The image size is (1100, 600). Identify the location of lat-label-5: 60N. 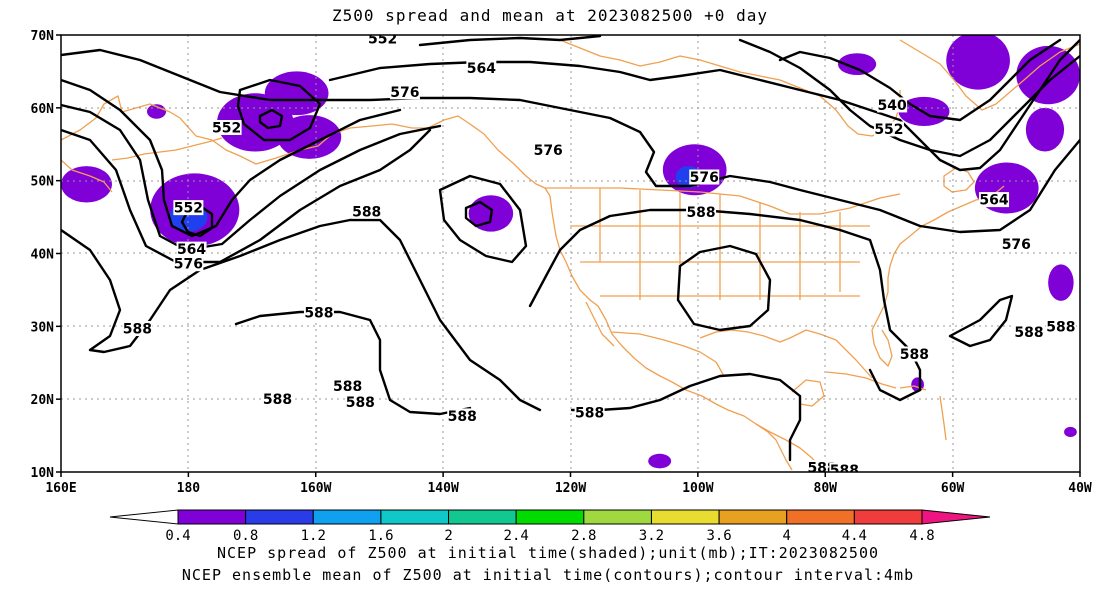
(43, 109).